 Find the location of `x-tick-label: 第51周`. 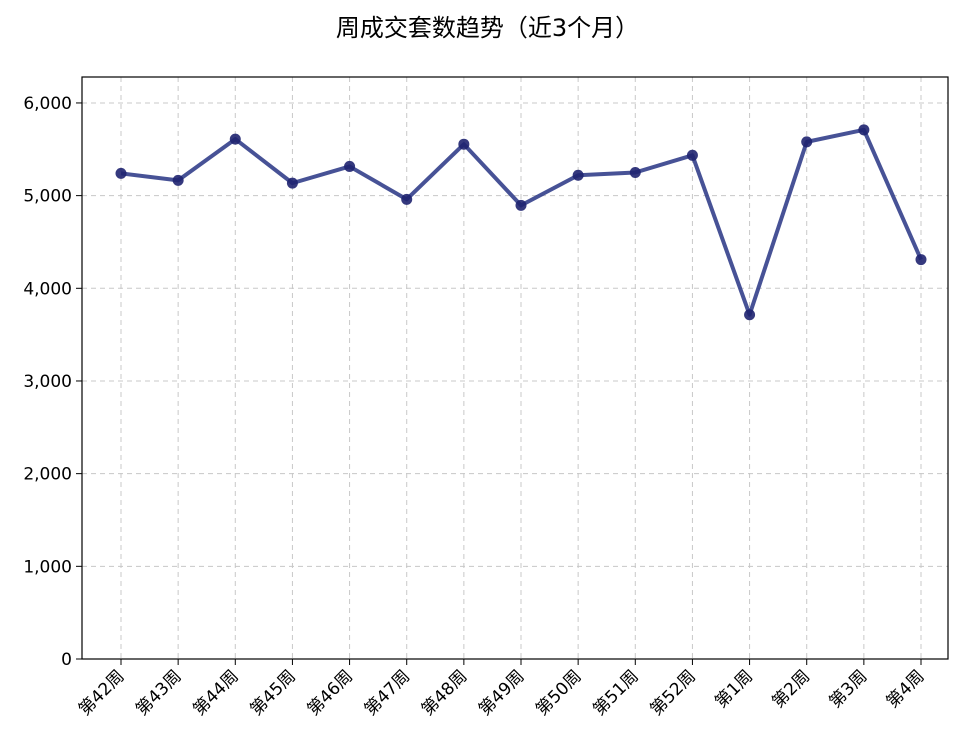

x-tick-label: 第51周 is located at coordinates (615, 692).